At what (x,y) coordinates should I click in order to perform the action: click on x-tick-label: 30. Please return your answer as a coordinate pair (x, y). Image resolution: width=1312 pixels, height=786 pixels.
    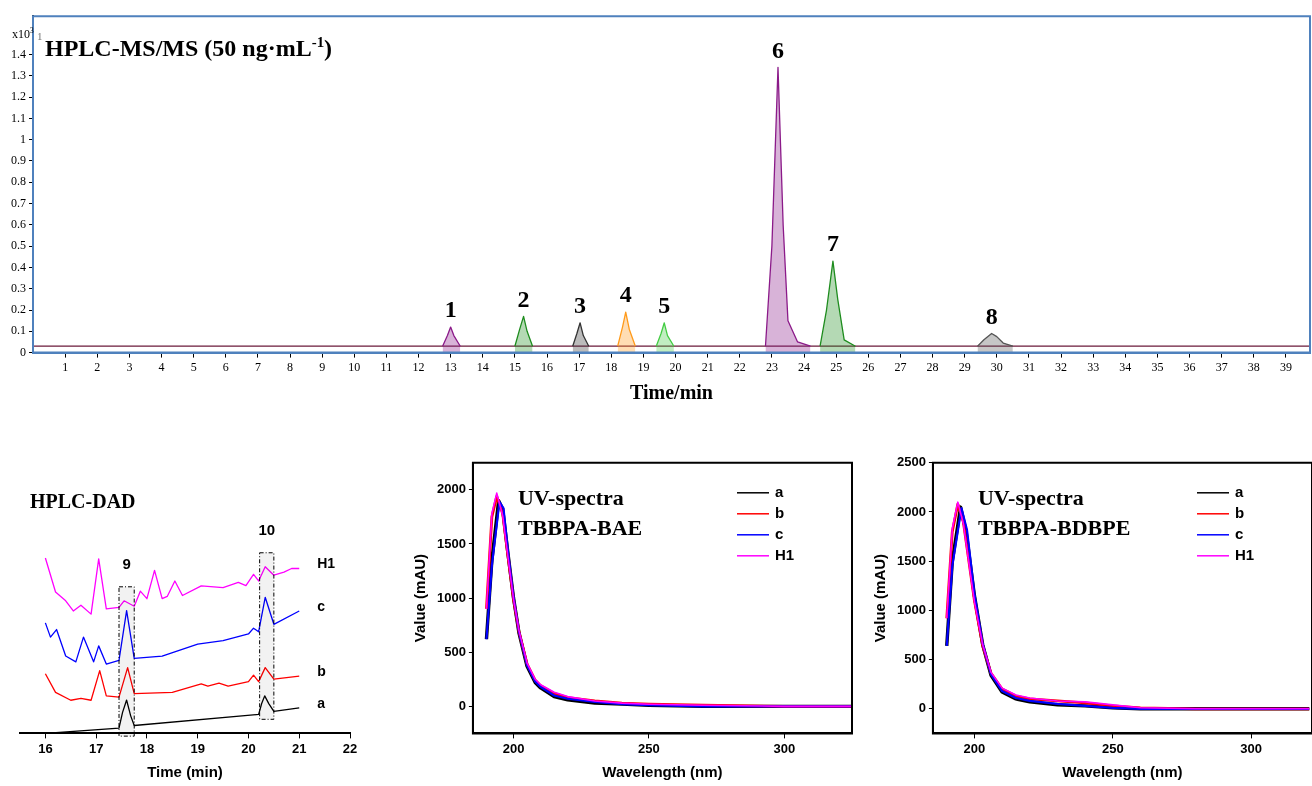
    Looking at the image, I should click on (996, 366).